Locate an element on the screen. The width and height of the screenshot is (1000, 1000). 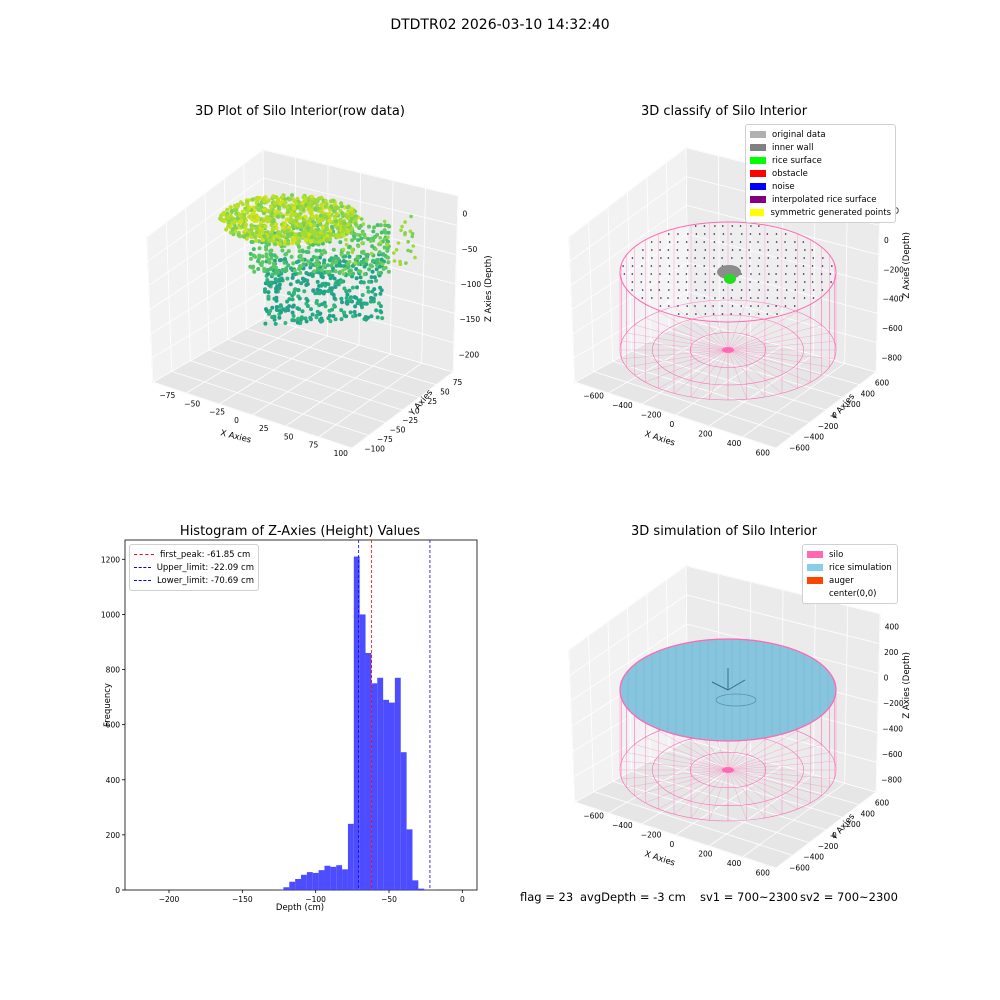
silo-floor-ring is located at coordinates (728, 350).